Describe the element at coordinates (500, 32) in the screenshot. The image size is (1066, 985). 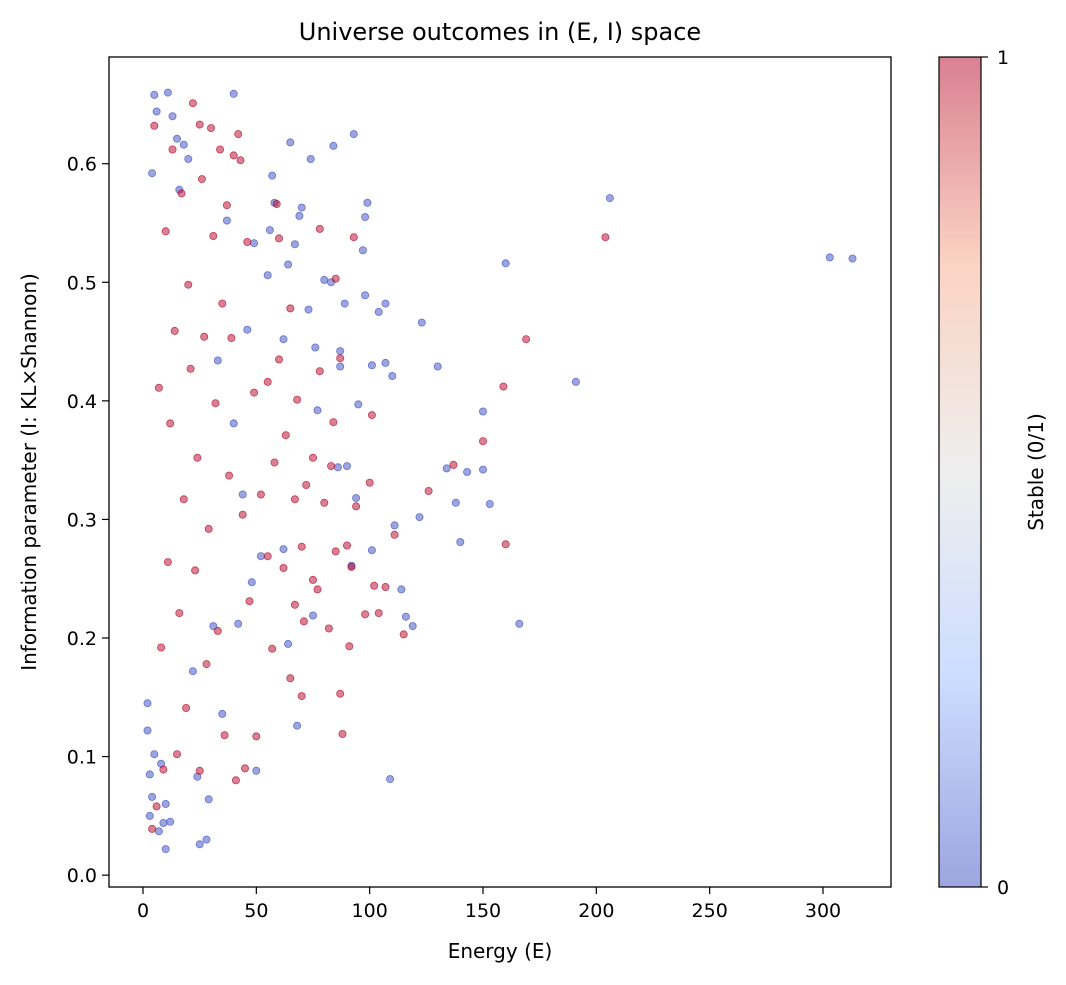
I see `chart-title: Universe outcomes in (E, I) space` at that location.